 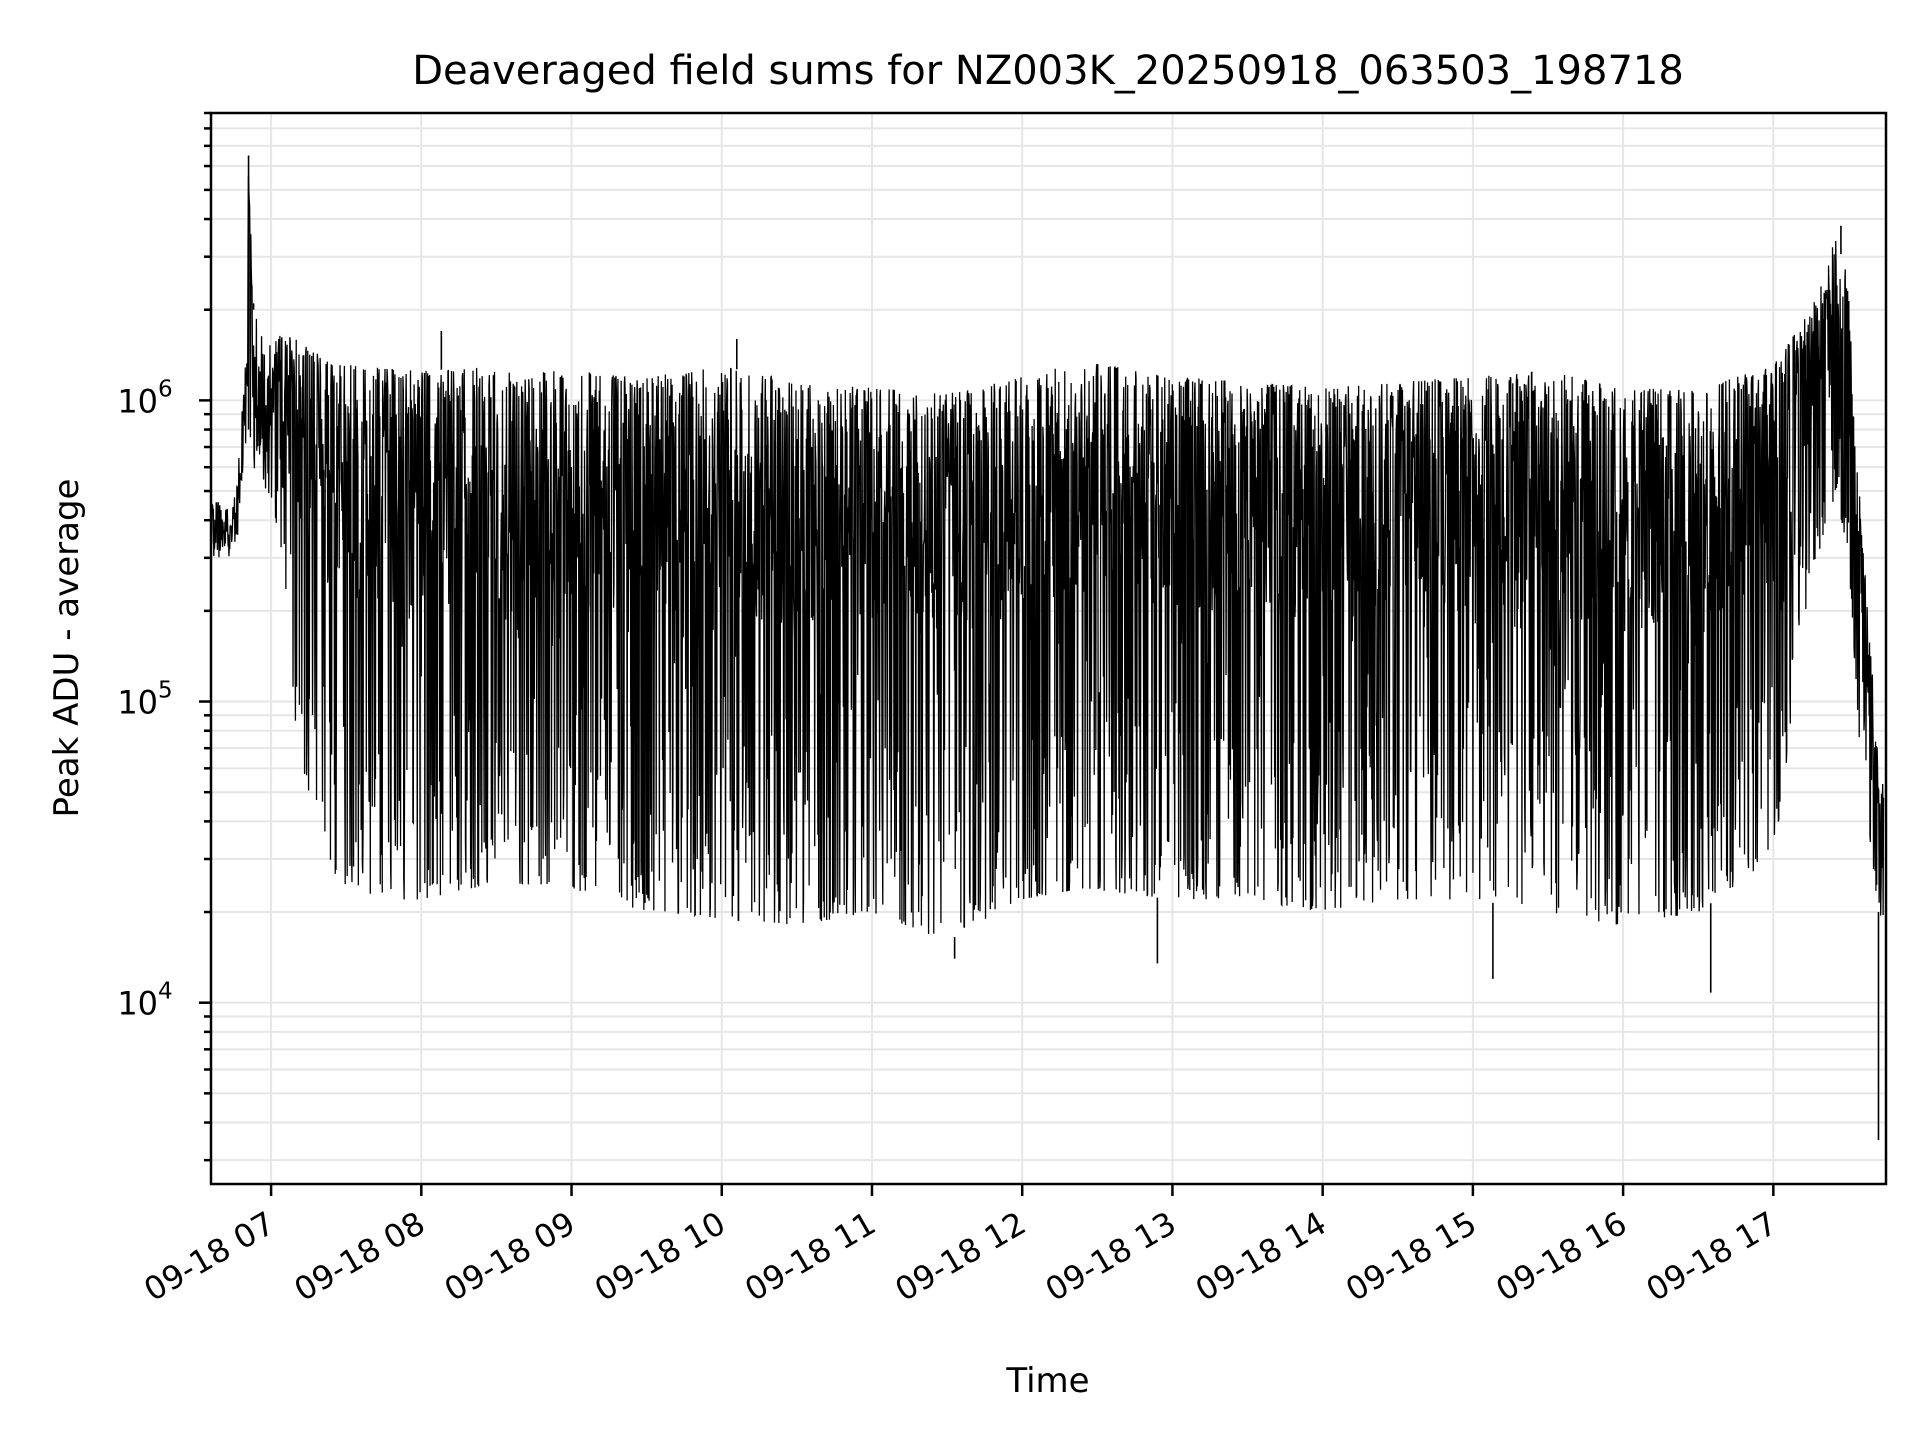 What do you see at coordinates (144, 1001) in the screenshot?
I see `y-tick-label: 10⁴` at bounding box center [144, 1001].